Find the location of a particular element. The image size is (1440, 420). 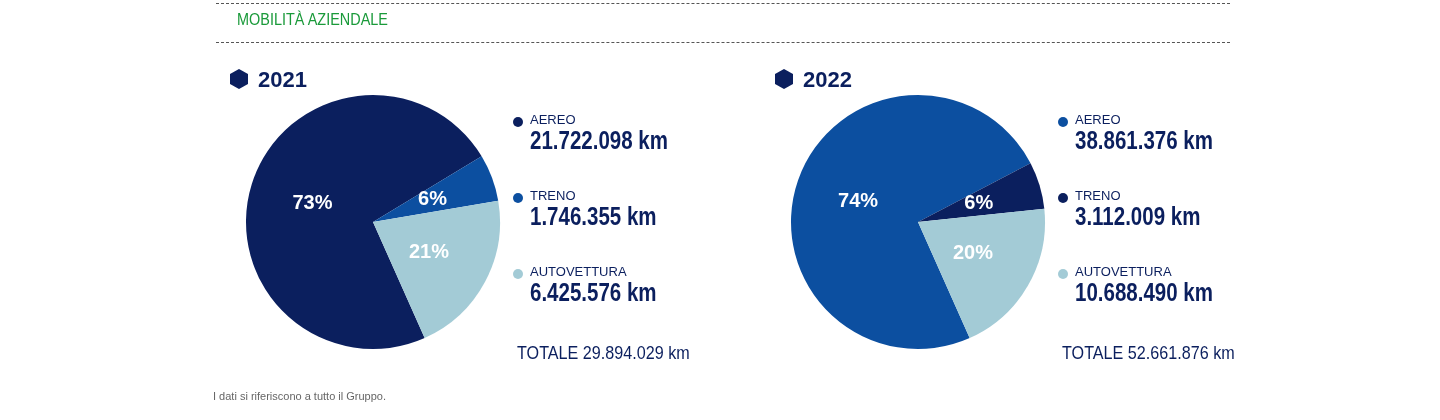

chart-title: 2022 is located at coordinates (827, 80).